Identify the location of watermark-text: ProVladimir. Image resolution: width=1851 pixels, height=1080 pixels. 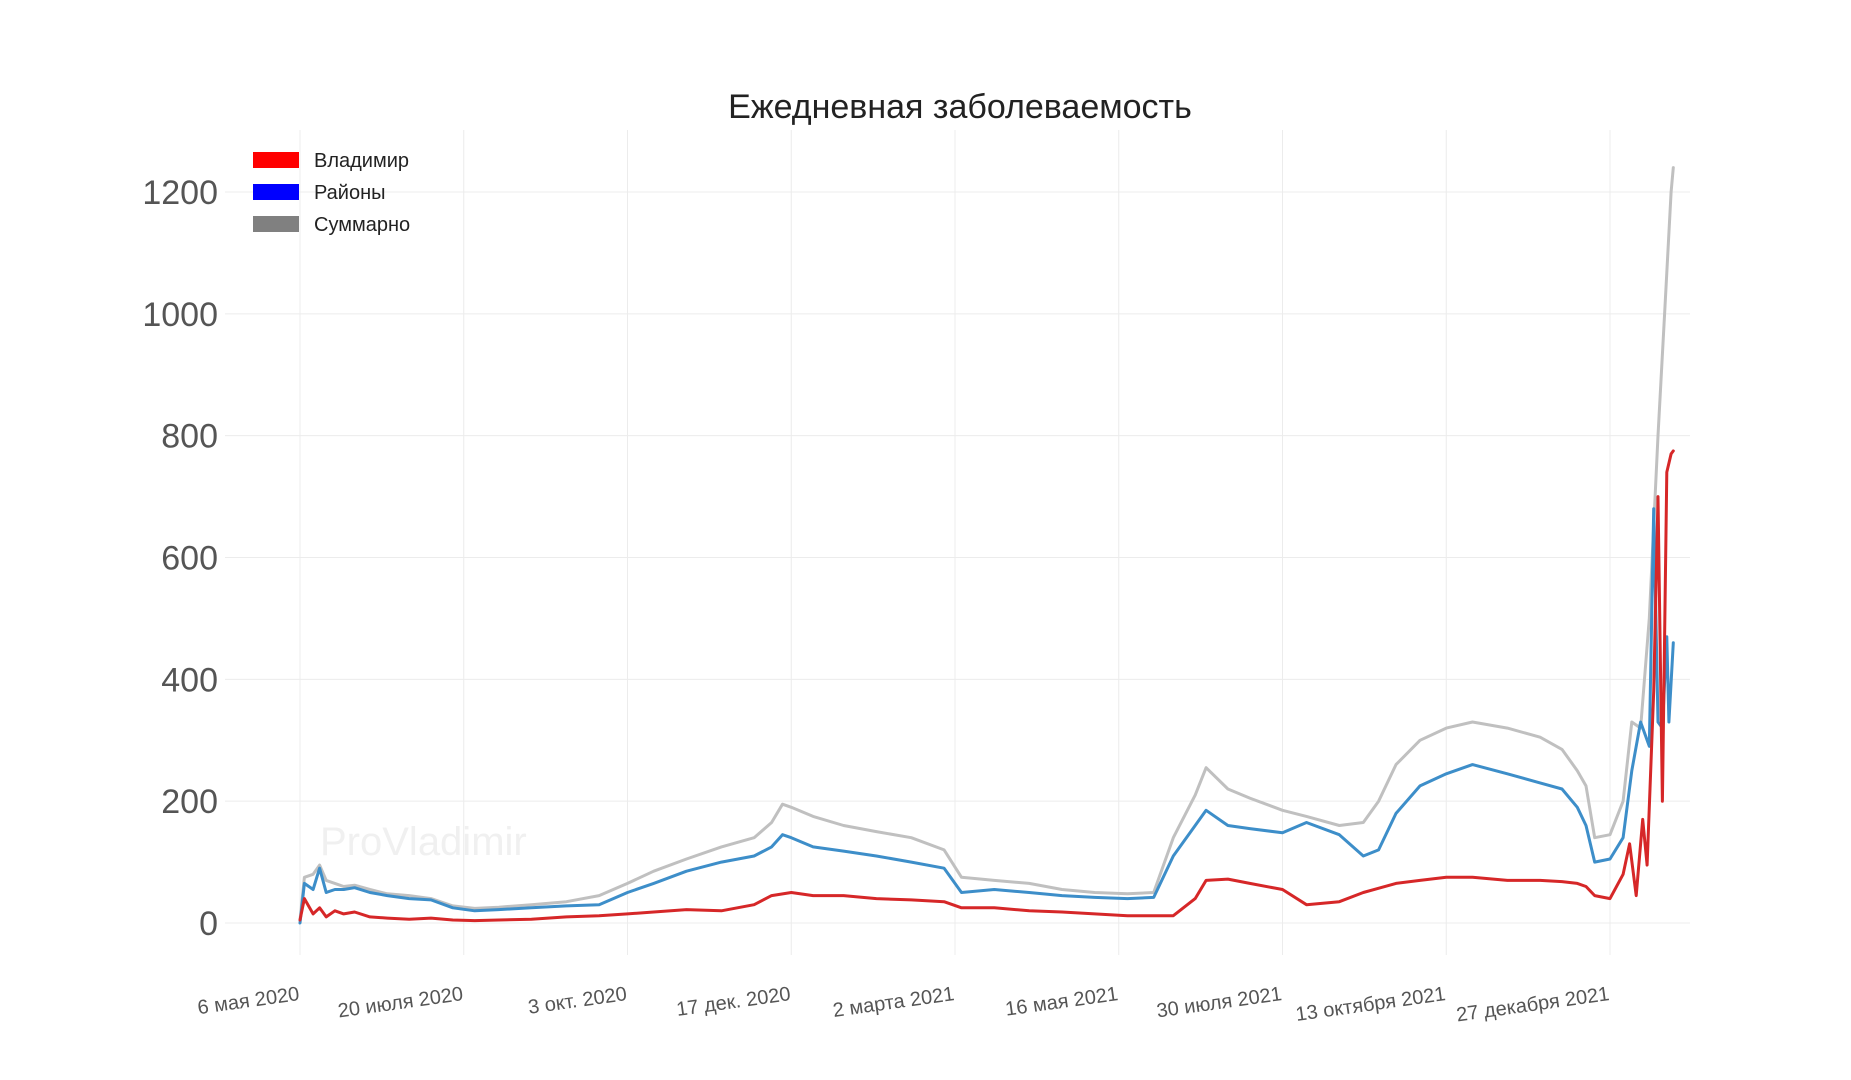
(423, 842).